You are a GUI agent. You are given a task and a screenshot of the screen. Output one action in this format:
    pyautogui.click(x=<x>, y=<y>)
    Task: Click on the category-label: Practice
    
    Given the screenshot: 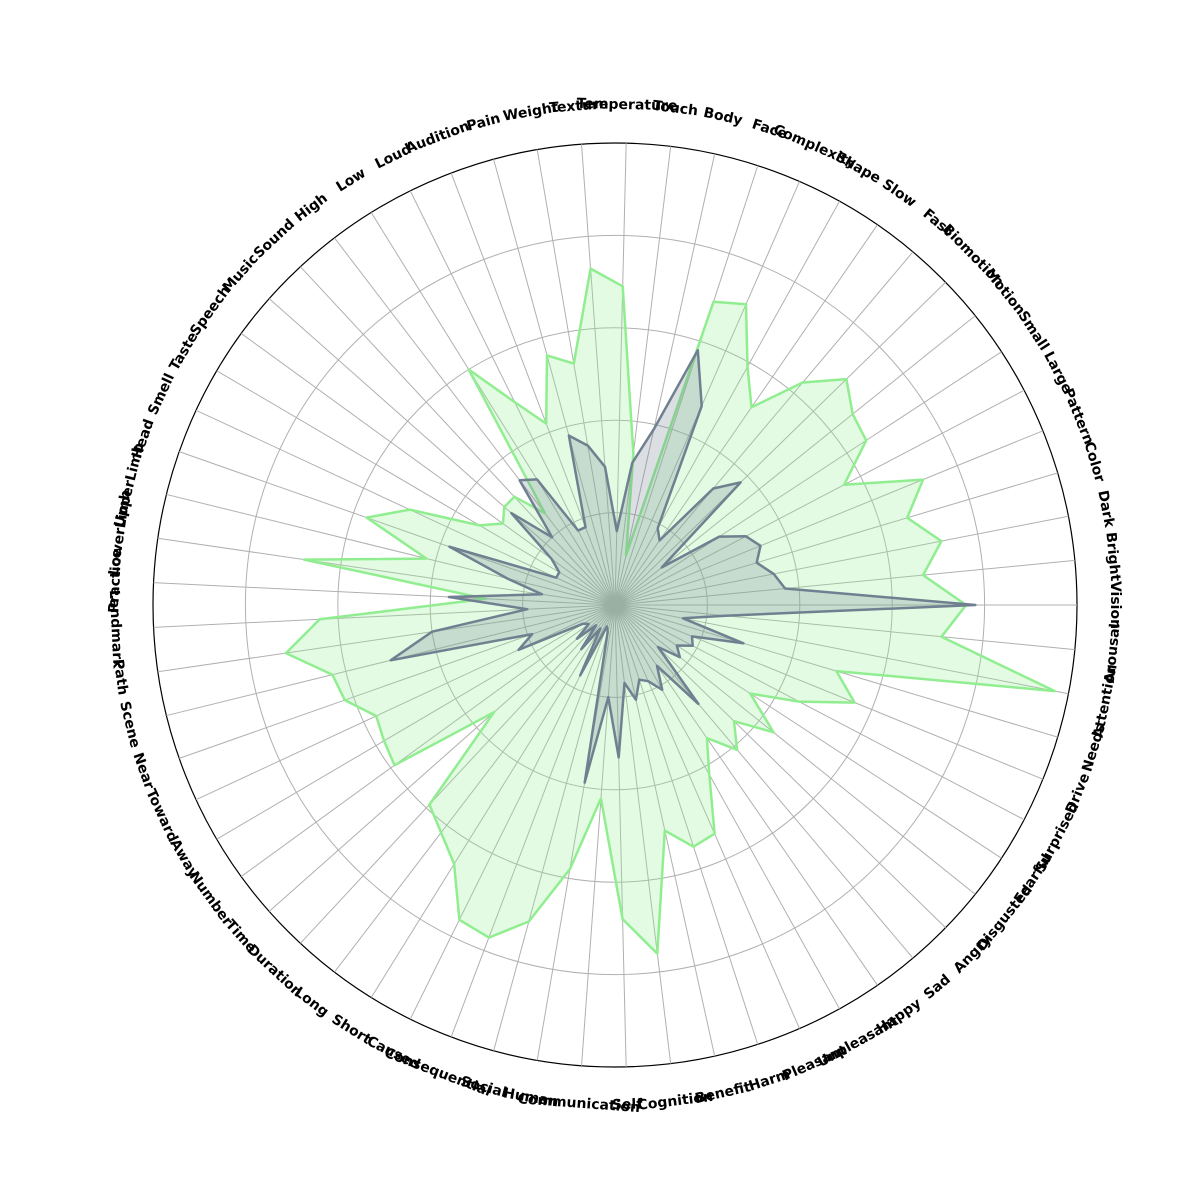 What is the action you would take?
    pyautogui.click(x=115, y=580)
    